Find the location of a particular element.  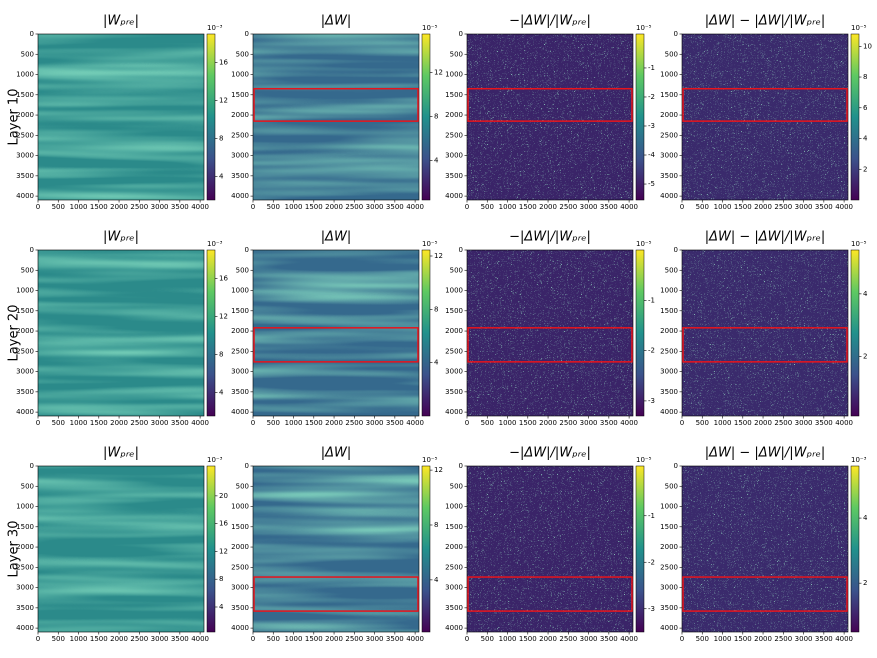

colorbar-tick-label: 2 is located at coordinates (865, 169).